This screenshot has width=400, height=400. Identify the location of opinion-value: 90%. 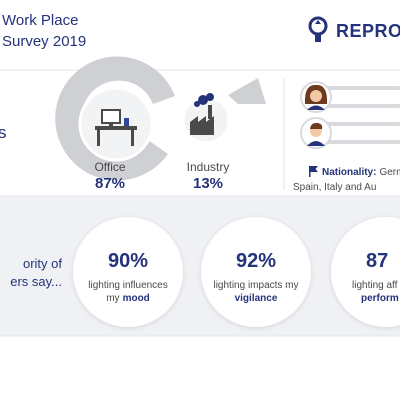
(128, 261).